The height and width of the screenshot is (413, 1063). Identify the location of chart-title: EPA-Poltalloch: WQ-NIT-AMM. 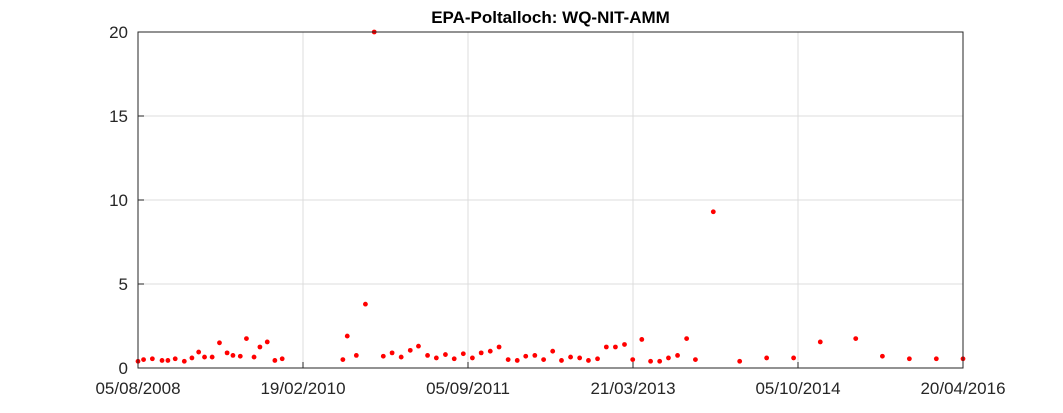
(550, 17).